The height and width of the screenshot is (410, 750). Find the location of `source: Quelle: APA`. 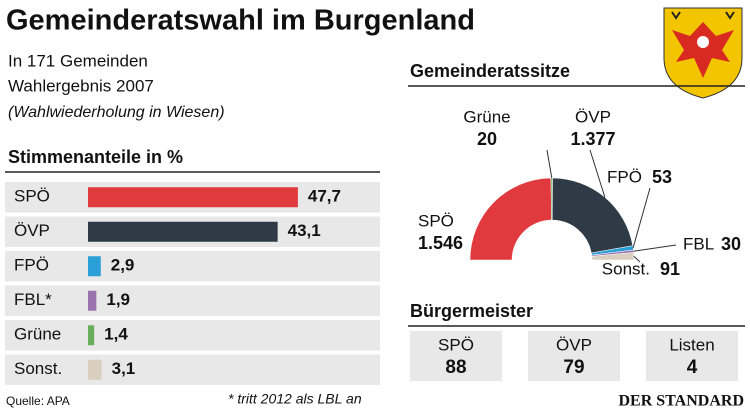

source: Quelle: APA is located at coordinates (38, 401).